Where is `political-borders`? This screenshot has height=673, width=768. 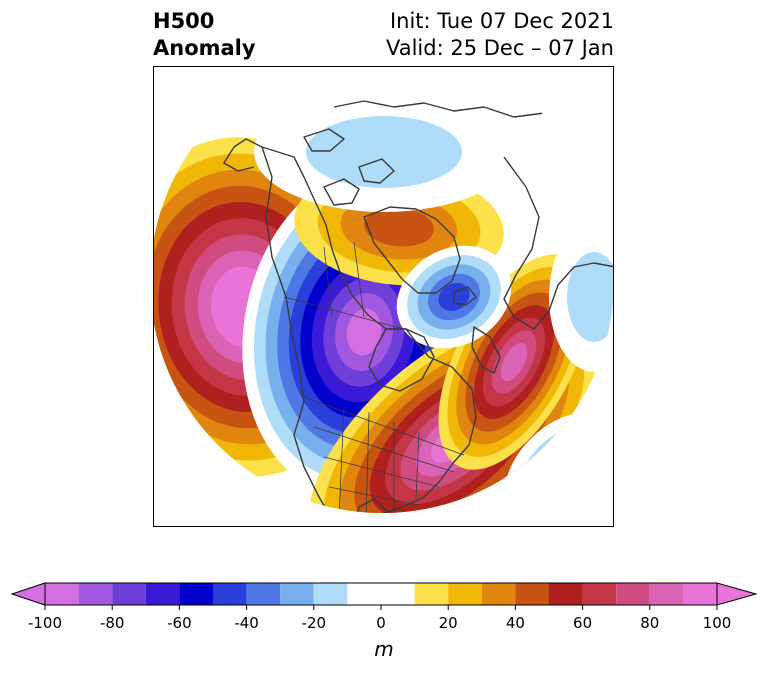 political-borders is located at coordinates (374, 377).